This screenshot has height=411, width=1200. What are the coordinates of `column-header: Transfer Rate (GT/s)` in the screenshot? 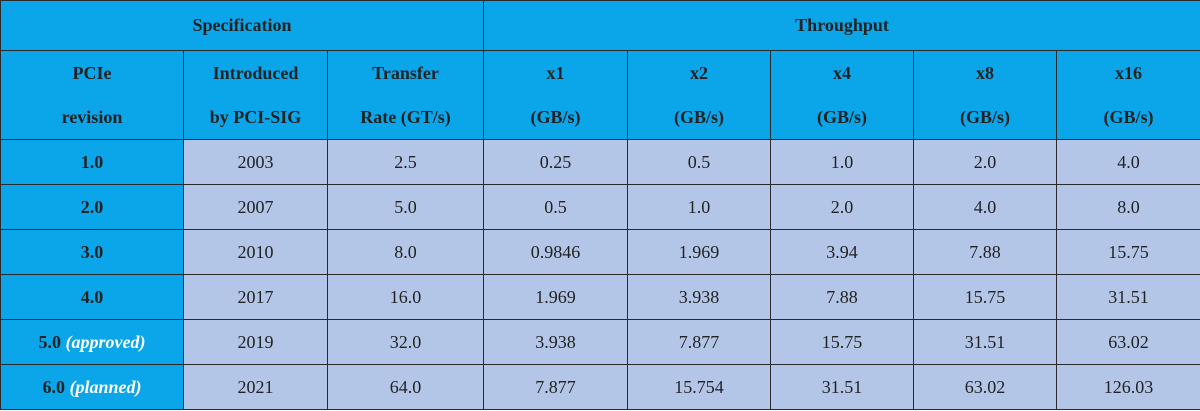 It's located at (405, 95).